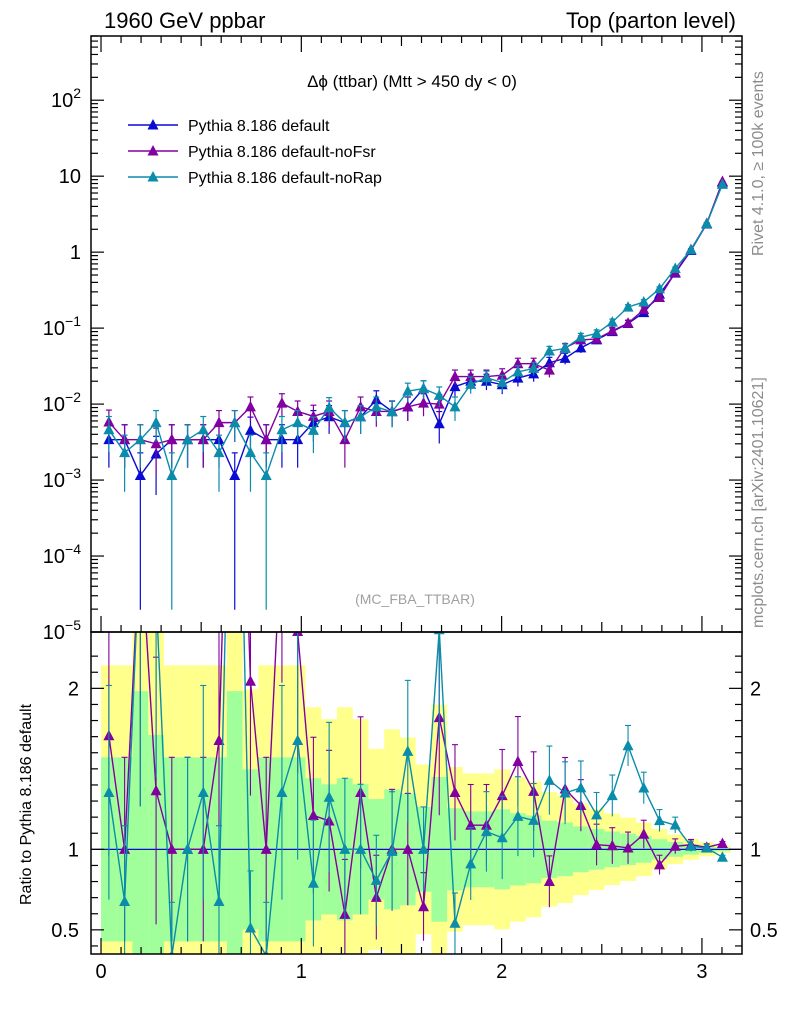  Describe the element at coordinates (701, 972) in the screenshot. I see `x-tick-label: 3` at that location.